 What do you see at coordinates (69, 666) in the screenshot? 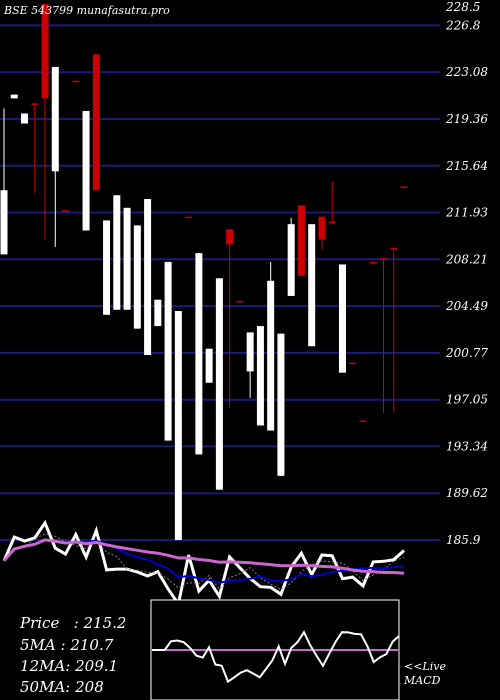
I see `ma12-readout: 12MA: 209.1` at bounding box center [69, 666].